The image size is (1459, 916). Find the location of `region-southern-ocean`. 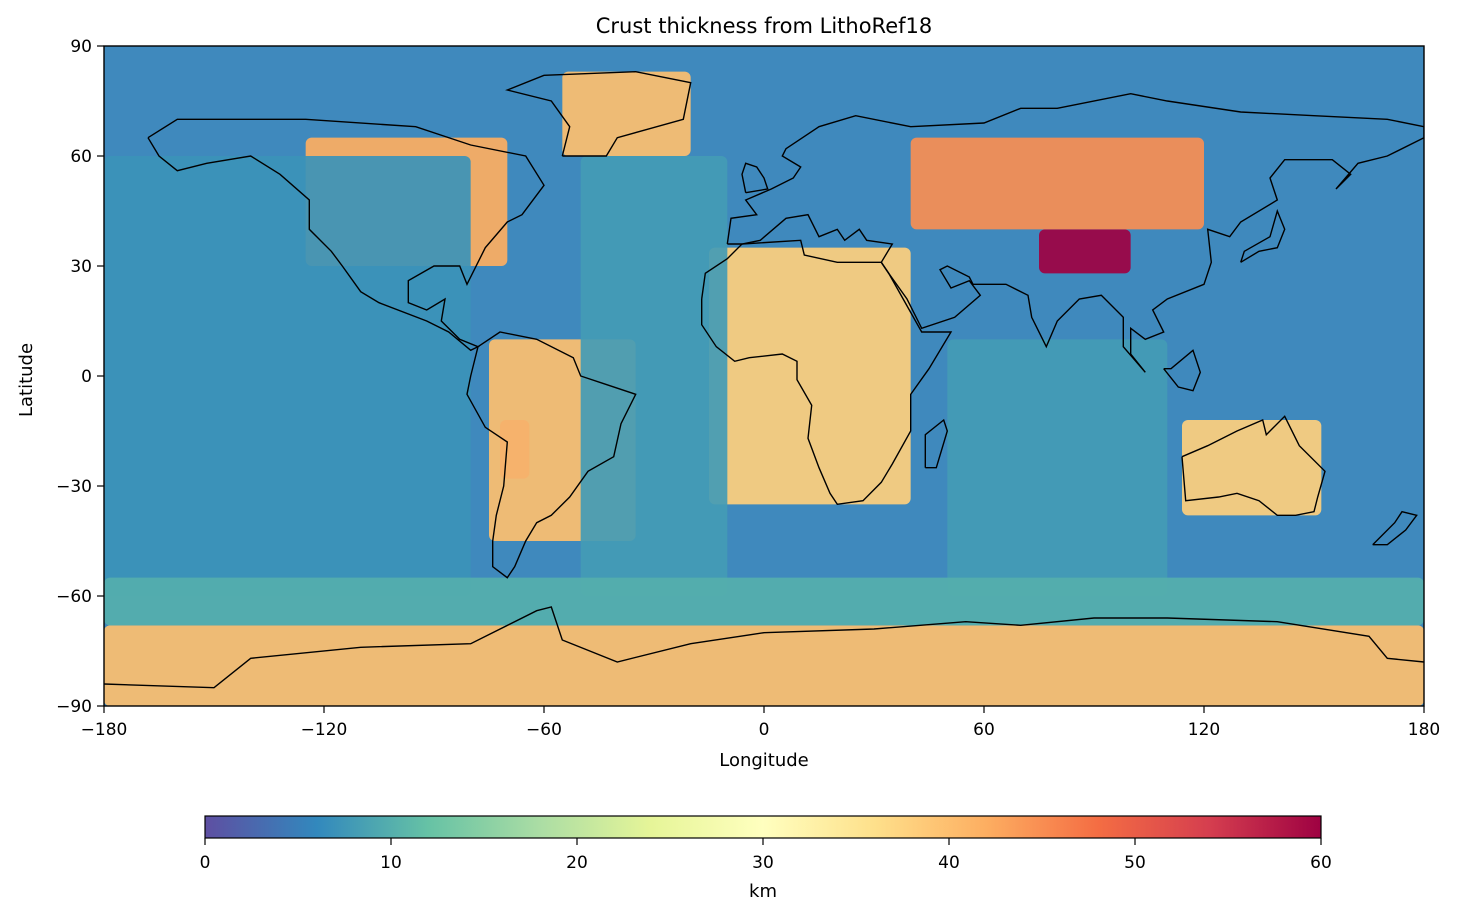

region-southern-ocean is located at coordinates (764, 601).